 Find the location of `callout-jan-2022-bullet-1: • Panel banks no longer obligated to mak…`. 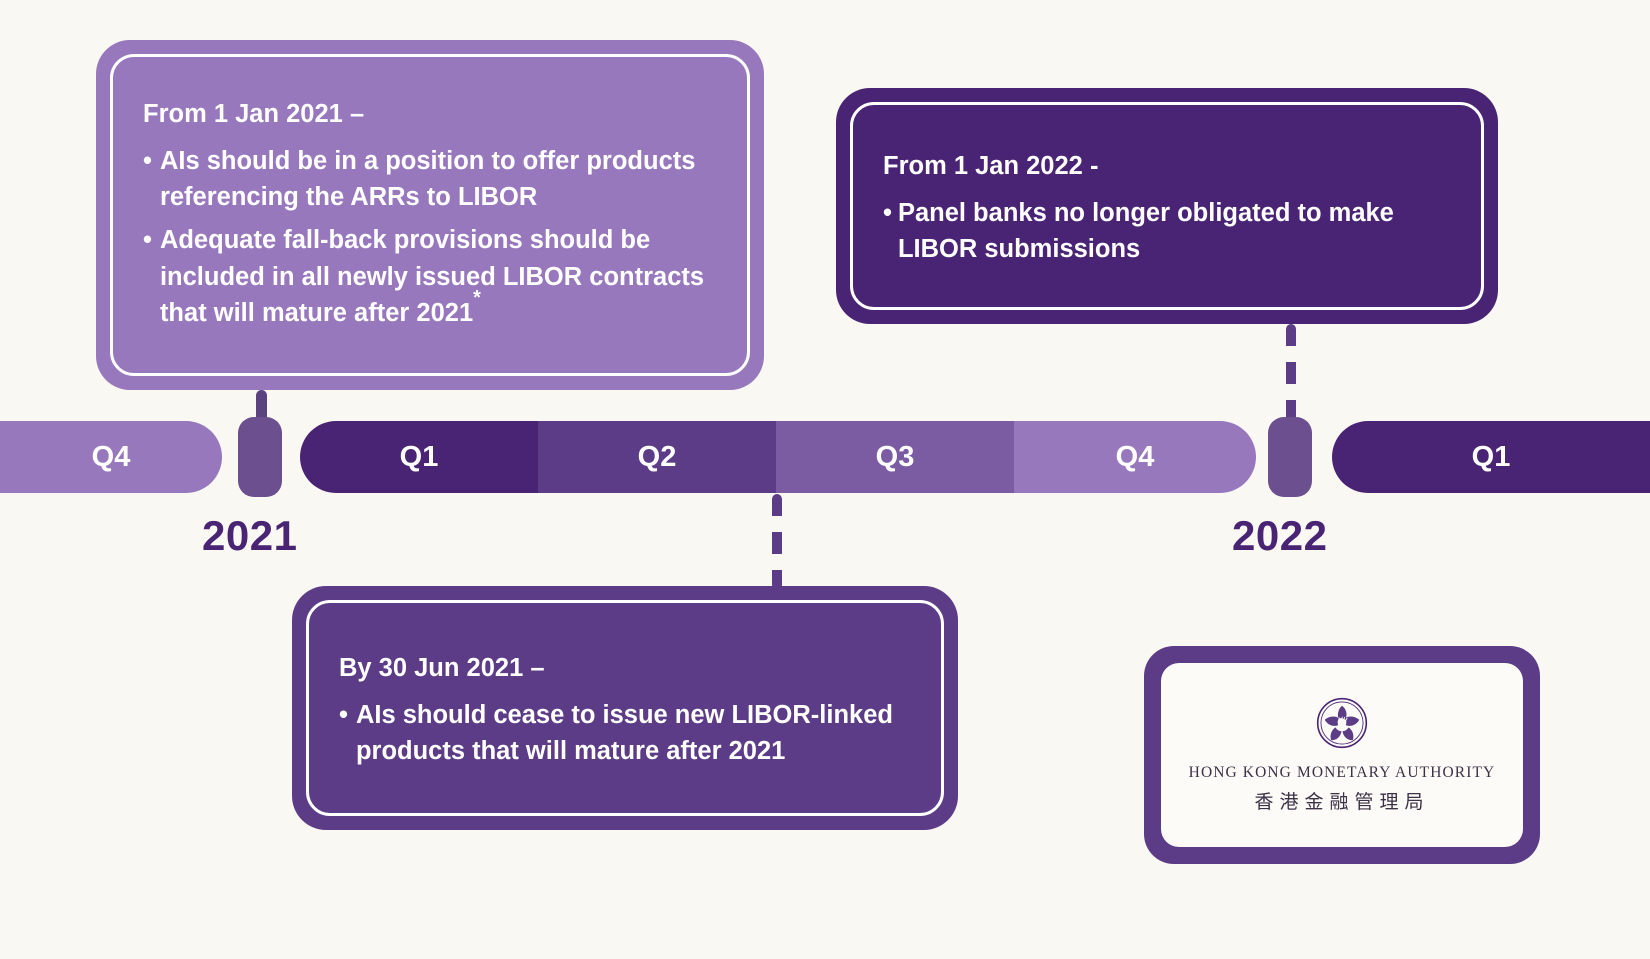

callout-jan-2022-bullet-1: • Panel banks no longer obligated to mak… is located at coordinates (1167, 231).